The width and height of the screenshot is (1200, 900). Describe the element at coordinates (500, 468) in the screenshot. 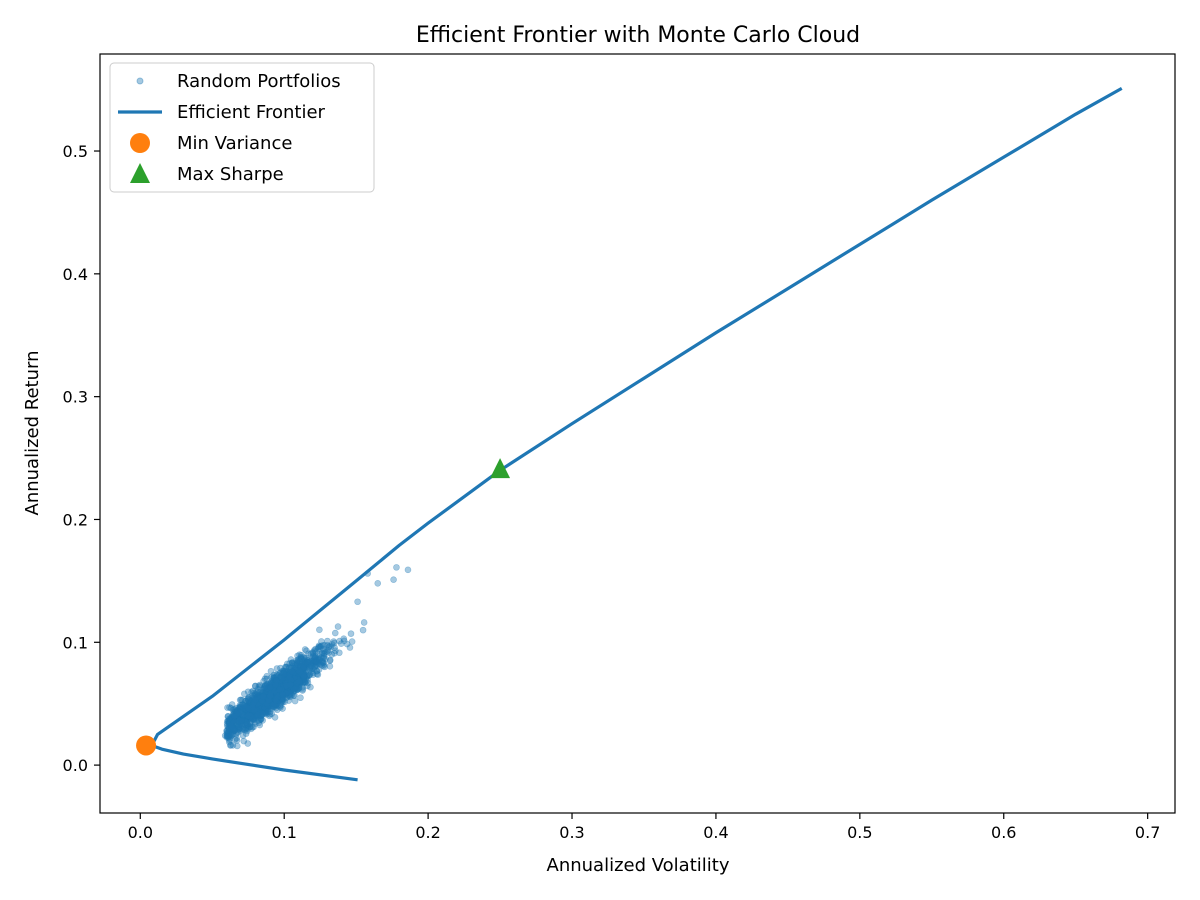

I see `max-sharpe-marker` at that location.